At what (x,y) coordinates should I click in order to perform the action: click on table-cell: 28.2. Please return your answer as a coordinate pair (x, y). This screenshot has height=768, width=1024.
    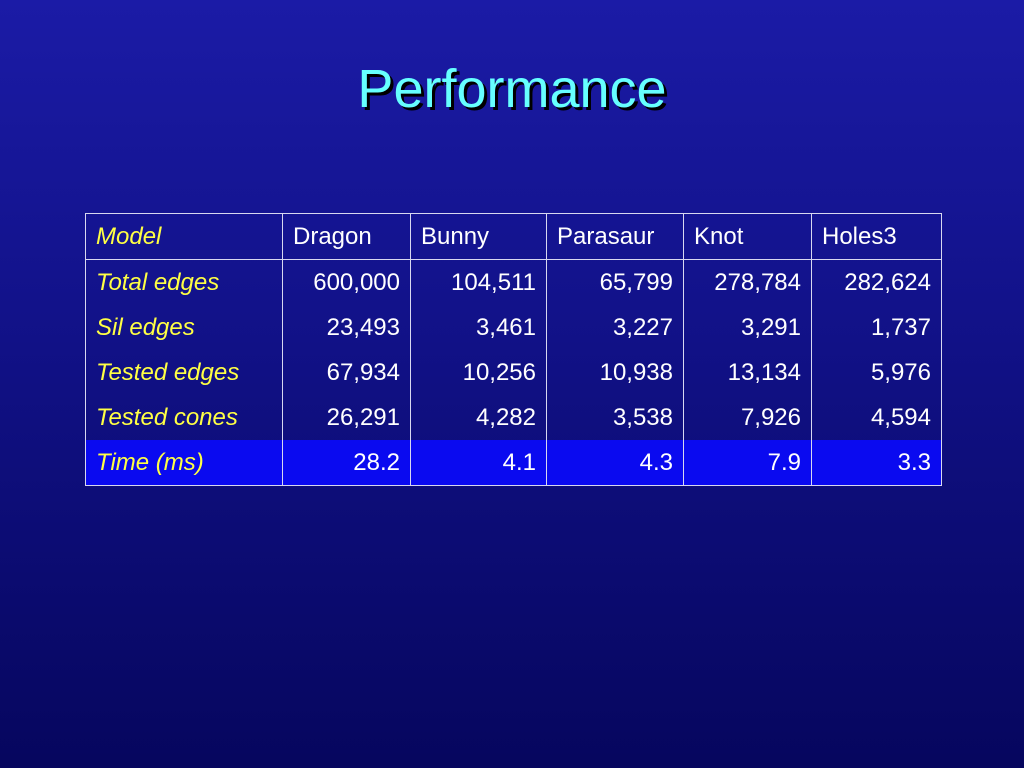
    Looking at the image, I should click on (346, 463).